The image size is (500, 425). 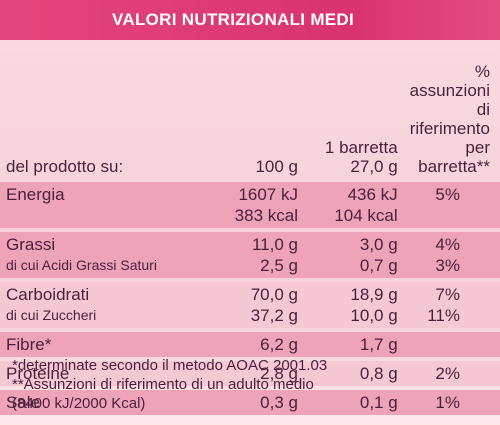 What do you see at coordinates (35, 194) in the screenshot?
I see `nutrient-name: Energia` at bounding box center [35, 194].